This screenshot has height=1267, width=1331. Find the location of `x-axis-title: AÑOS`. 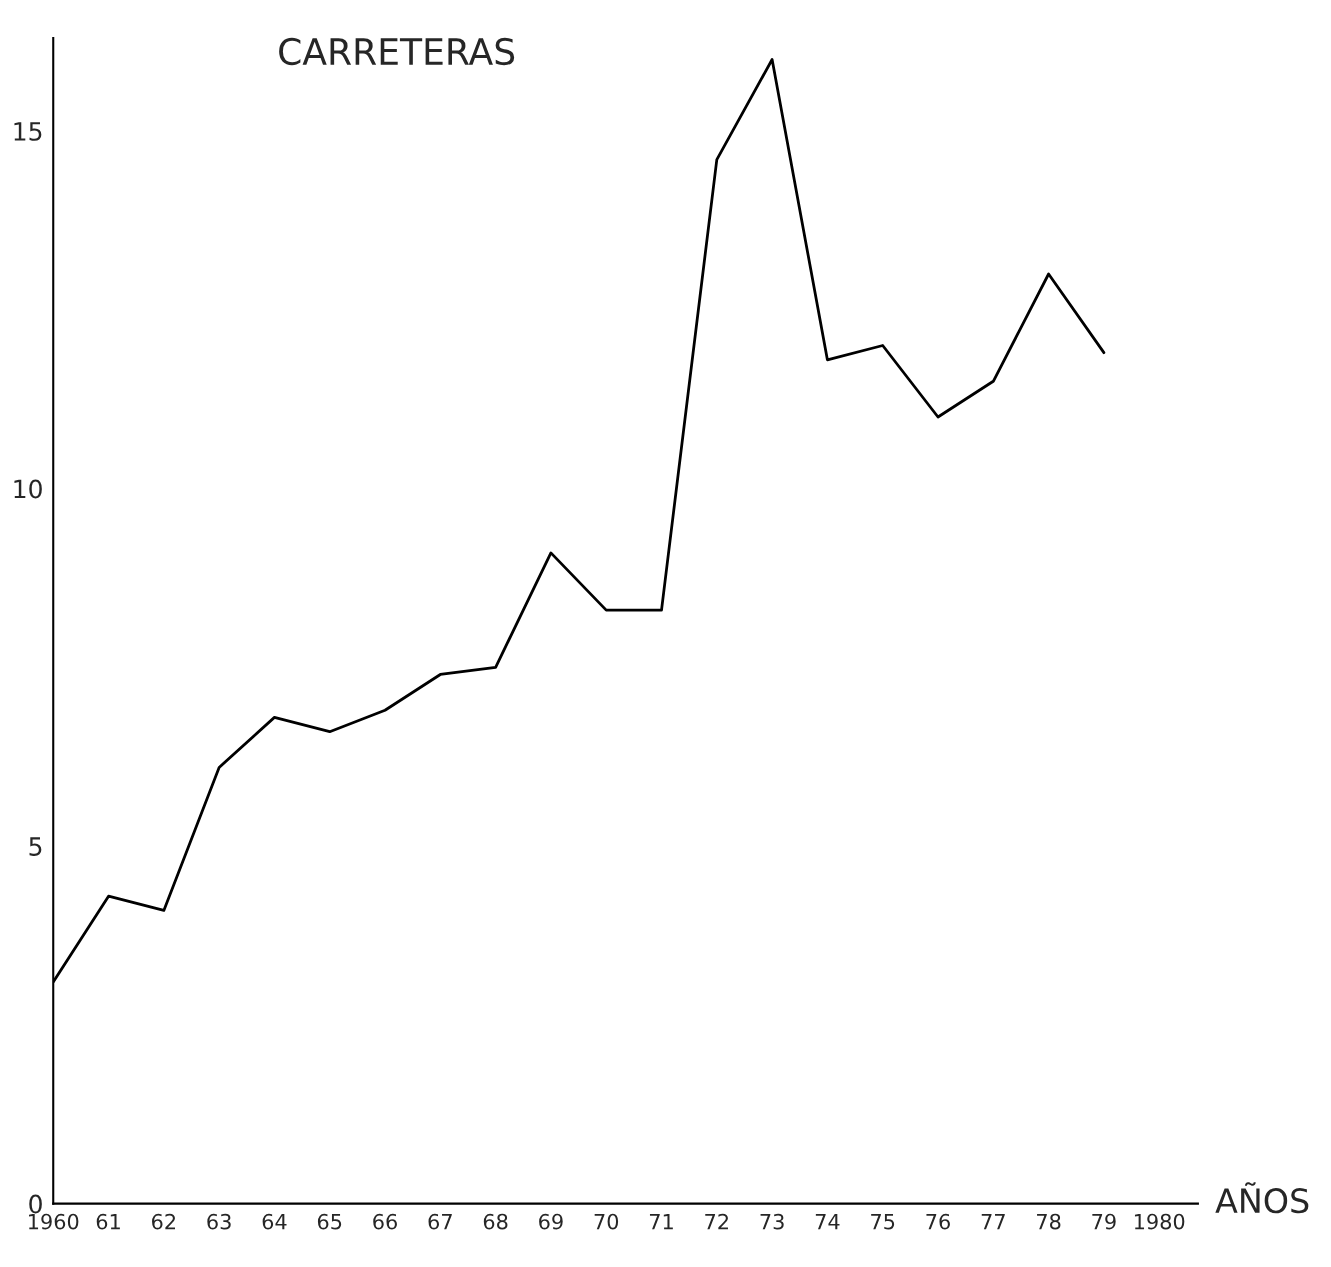

x-axis-title: AÑOS is located at coordinates (1262, 1198).